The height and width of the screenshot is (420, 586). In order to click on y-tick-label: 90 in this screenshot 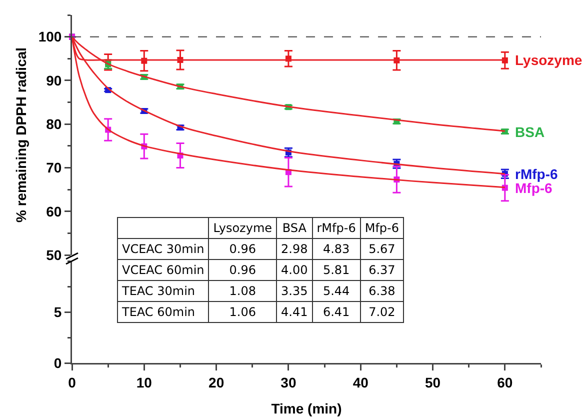, I will do `click(54, 80)`.